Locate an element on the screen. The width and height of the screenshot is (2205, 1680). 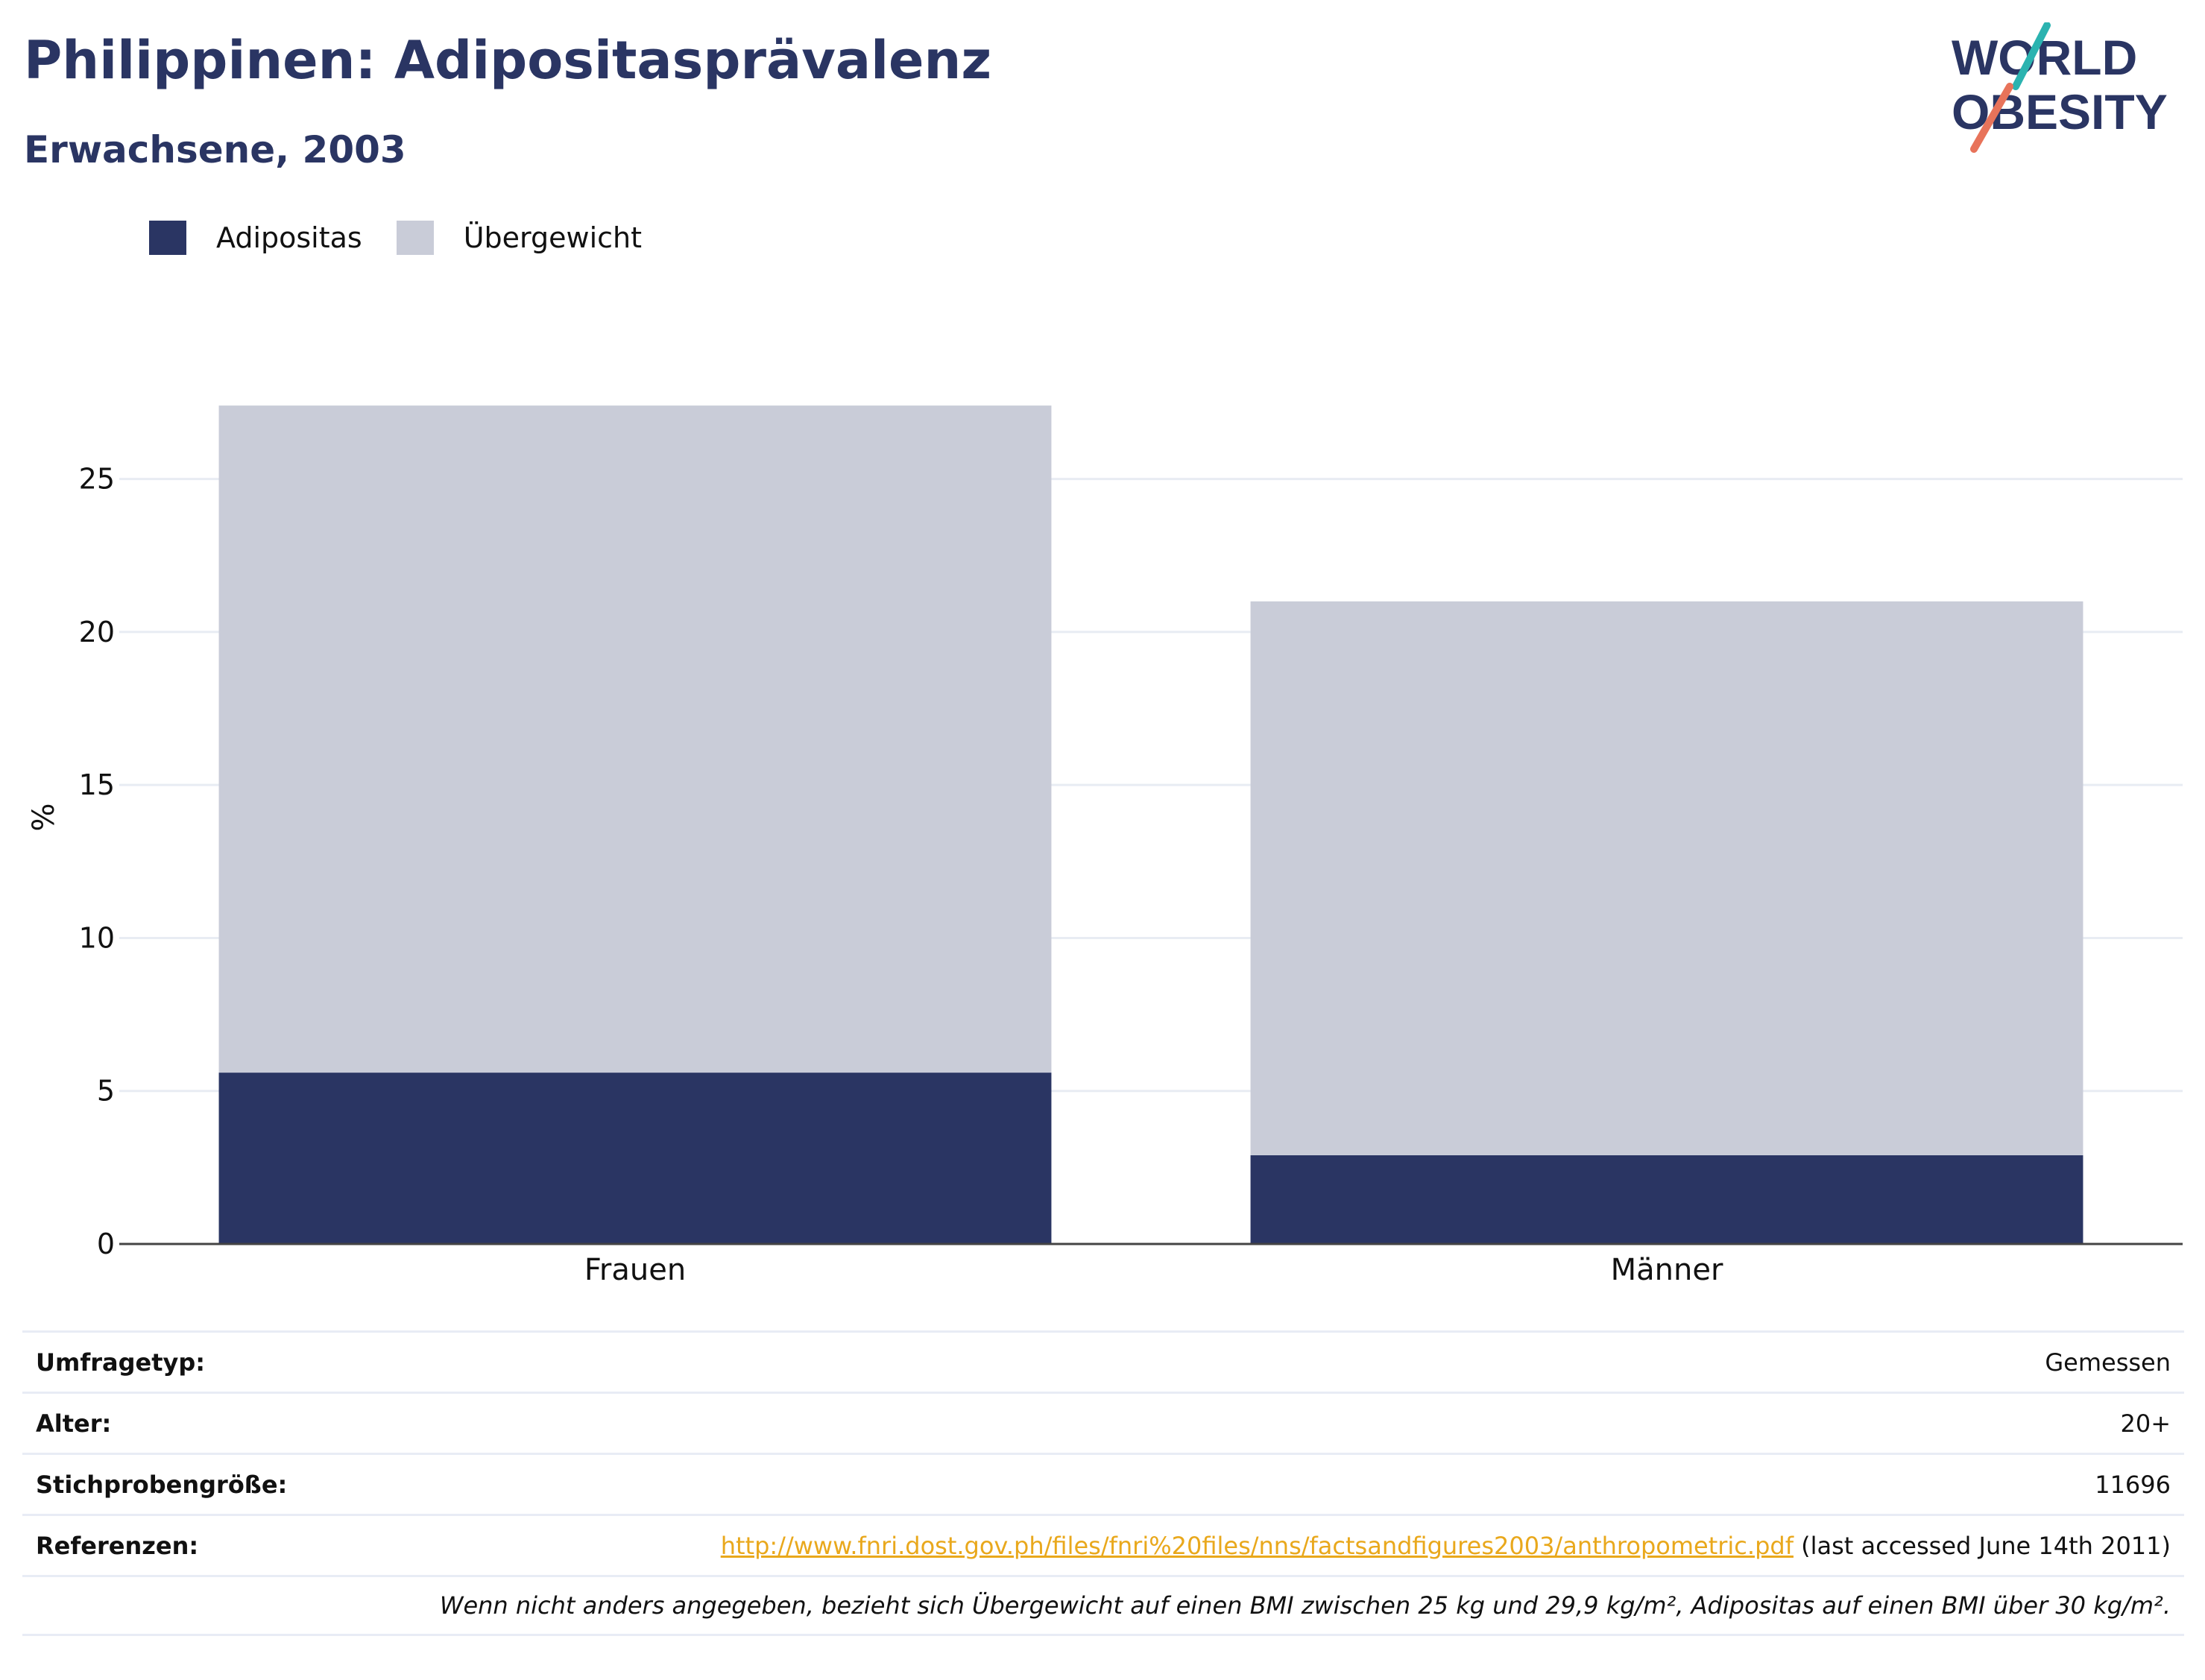
x-tick-label: Frauen is located at coordinates (635, 1270).